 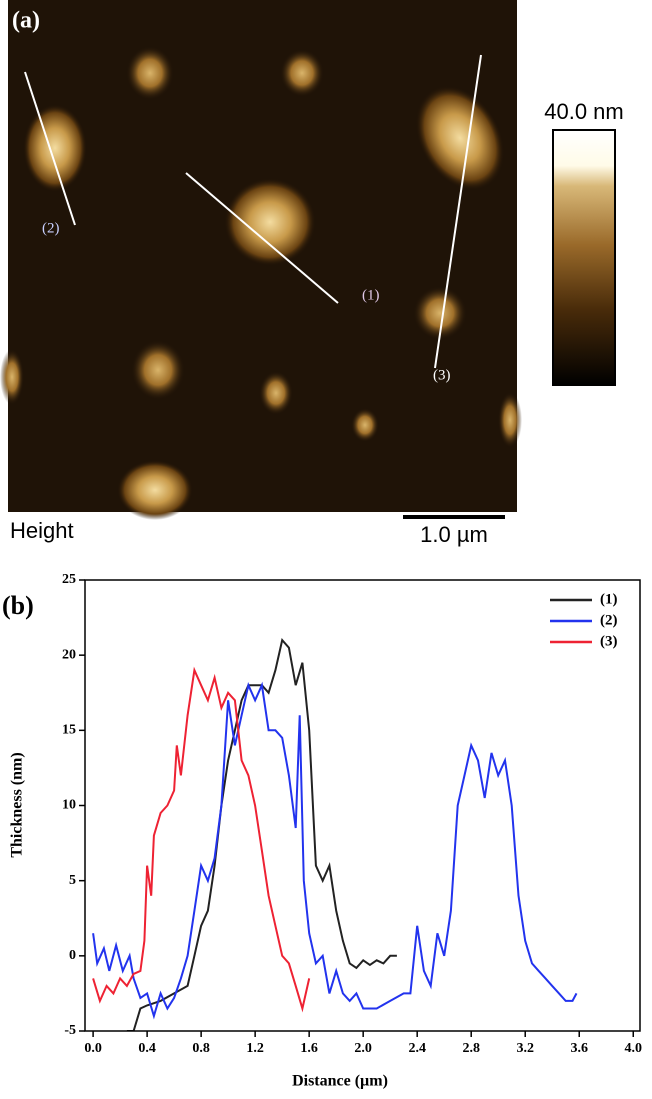 What do you see at coordinates (255, 1048) in the screenshot?
I see `x-tick-label: 1.2` at bounding box center [255, 1048].